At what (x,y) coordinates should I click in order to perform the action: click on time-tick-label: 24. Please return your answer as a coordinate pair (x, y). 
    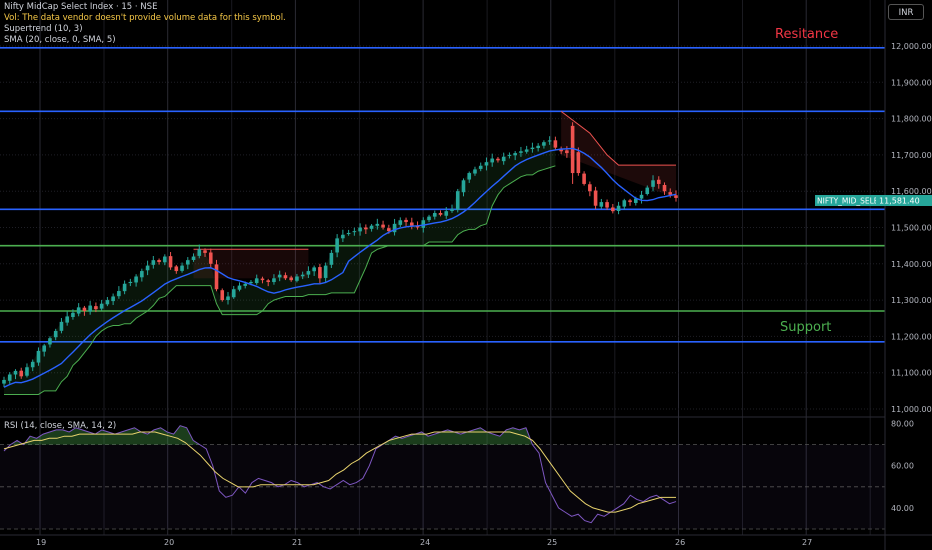
    Looking at the image, I should click on (425, 542).